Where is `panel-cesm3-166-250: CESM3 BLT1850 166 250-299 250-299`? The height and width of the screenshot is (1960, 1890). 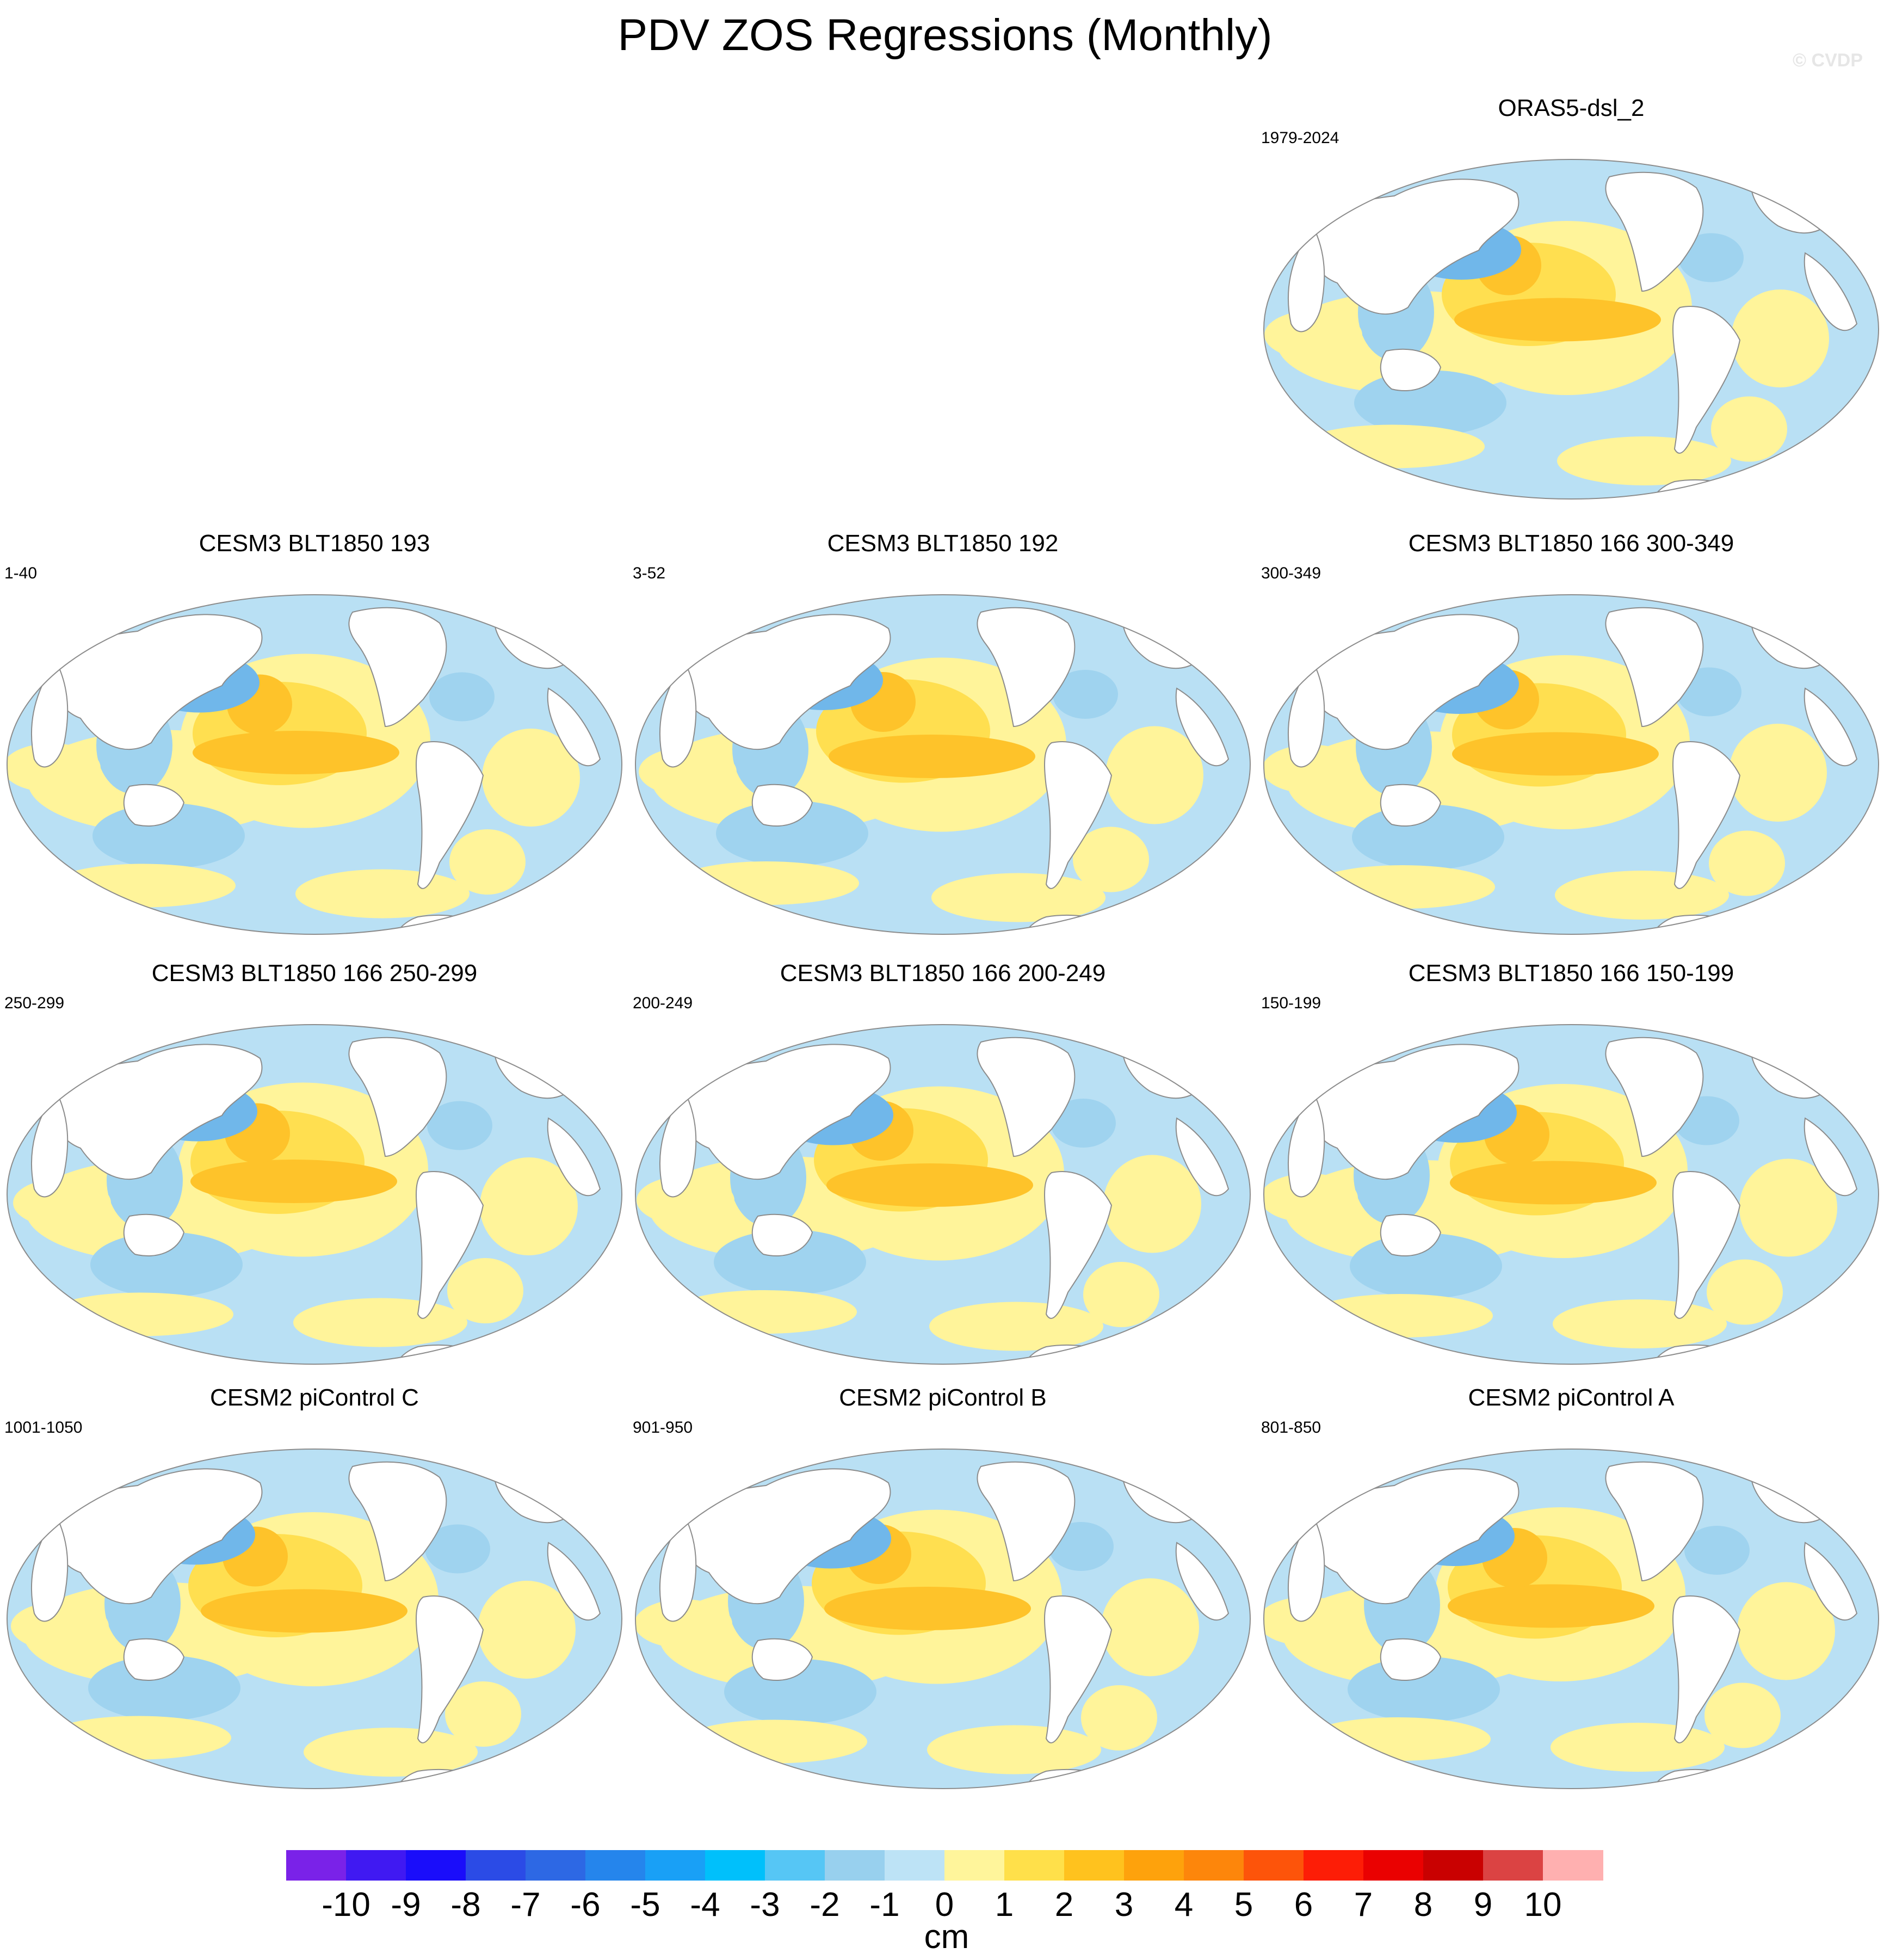
panel-cesm3-166-250: CESM3 BLT1850 166 250-299 250-299 is located at coordinates (314, 1164).